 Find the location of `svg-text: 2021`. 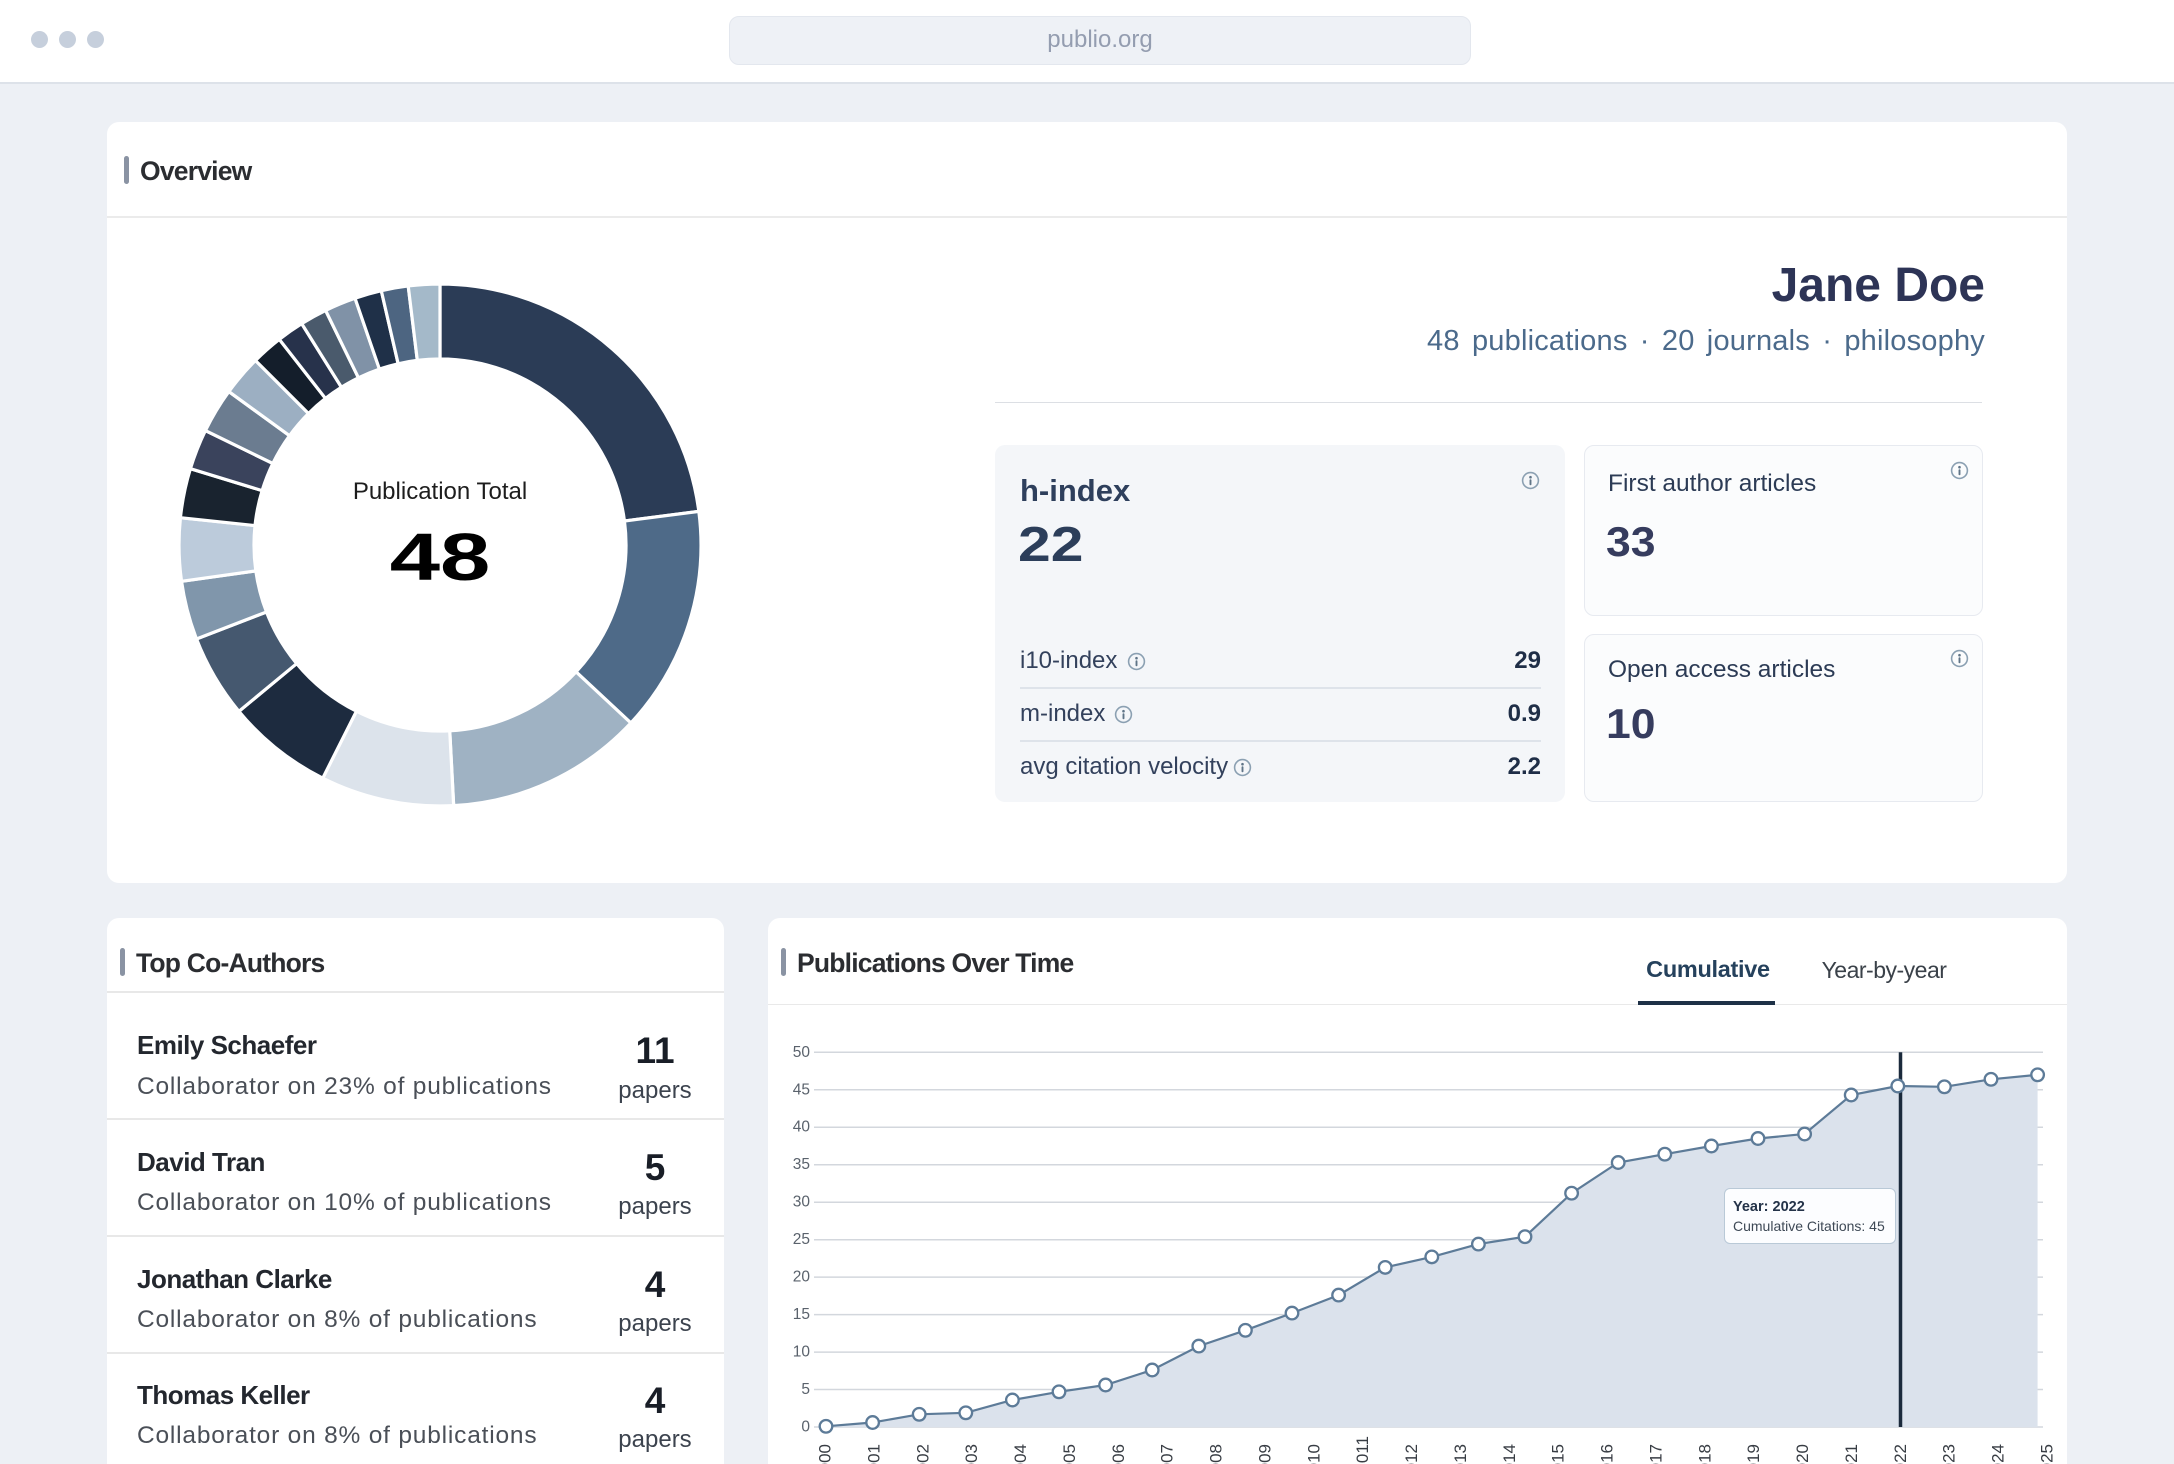

svg-text: 2021 is located at coordinates (1851, 1454).